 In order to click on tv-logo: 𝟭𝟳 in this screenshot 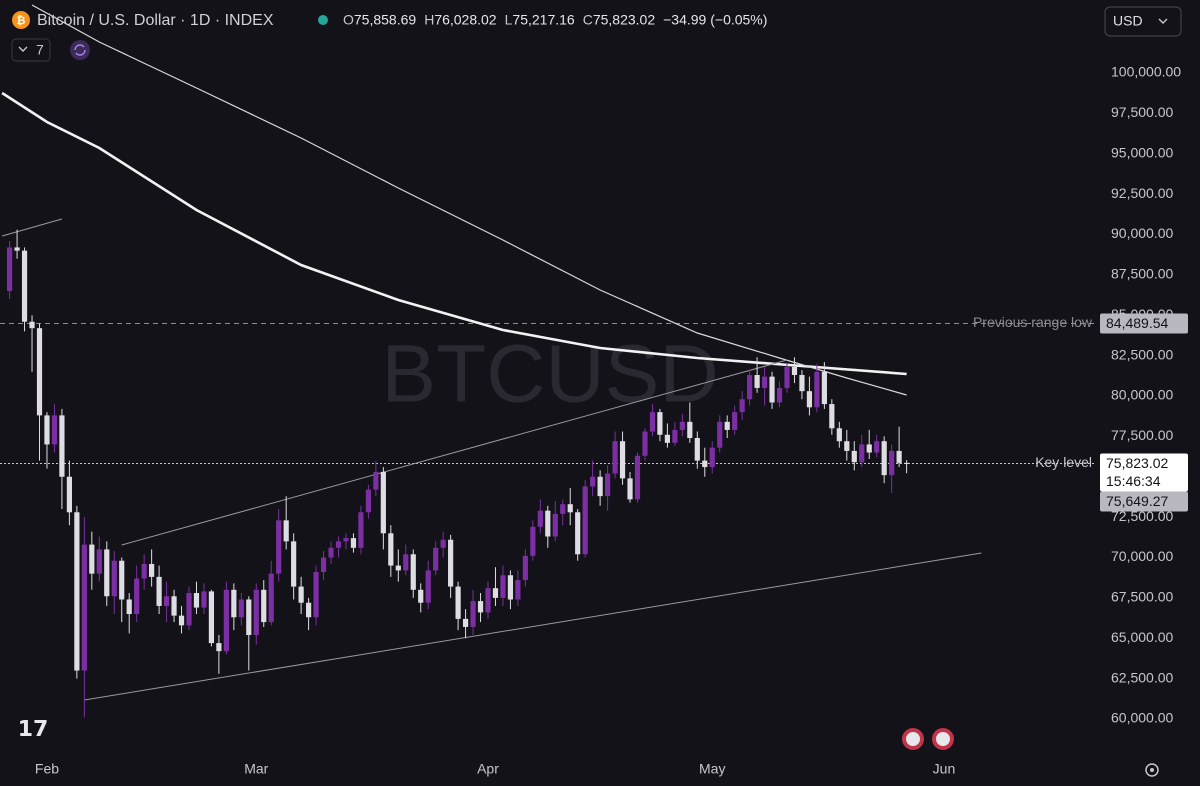, I will do `click(33, 728)`.